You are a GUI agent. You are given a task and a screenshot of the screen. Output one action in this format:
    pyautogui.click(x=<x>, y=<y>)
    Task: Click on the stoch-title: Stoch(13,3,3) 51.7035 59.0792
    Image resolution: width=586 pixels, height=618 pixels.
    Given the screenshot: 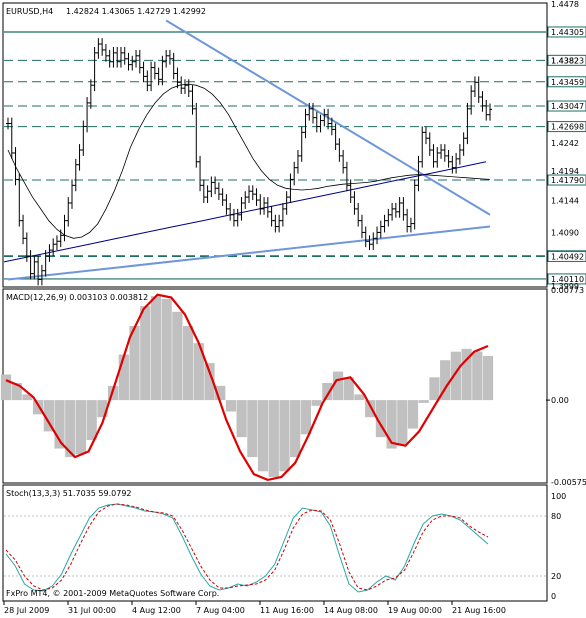 What is the action you would take?
    pyautogui.click(x=69, y=493)
    